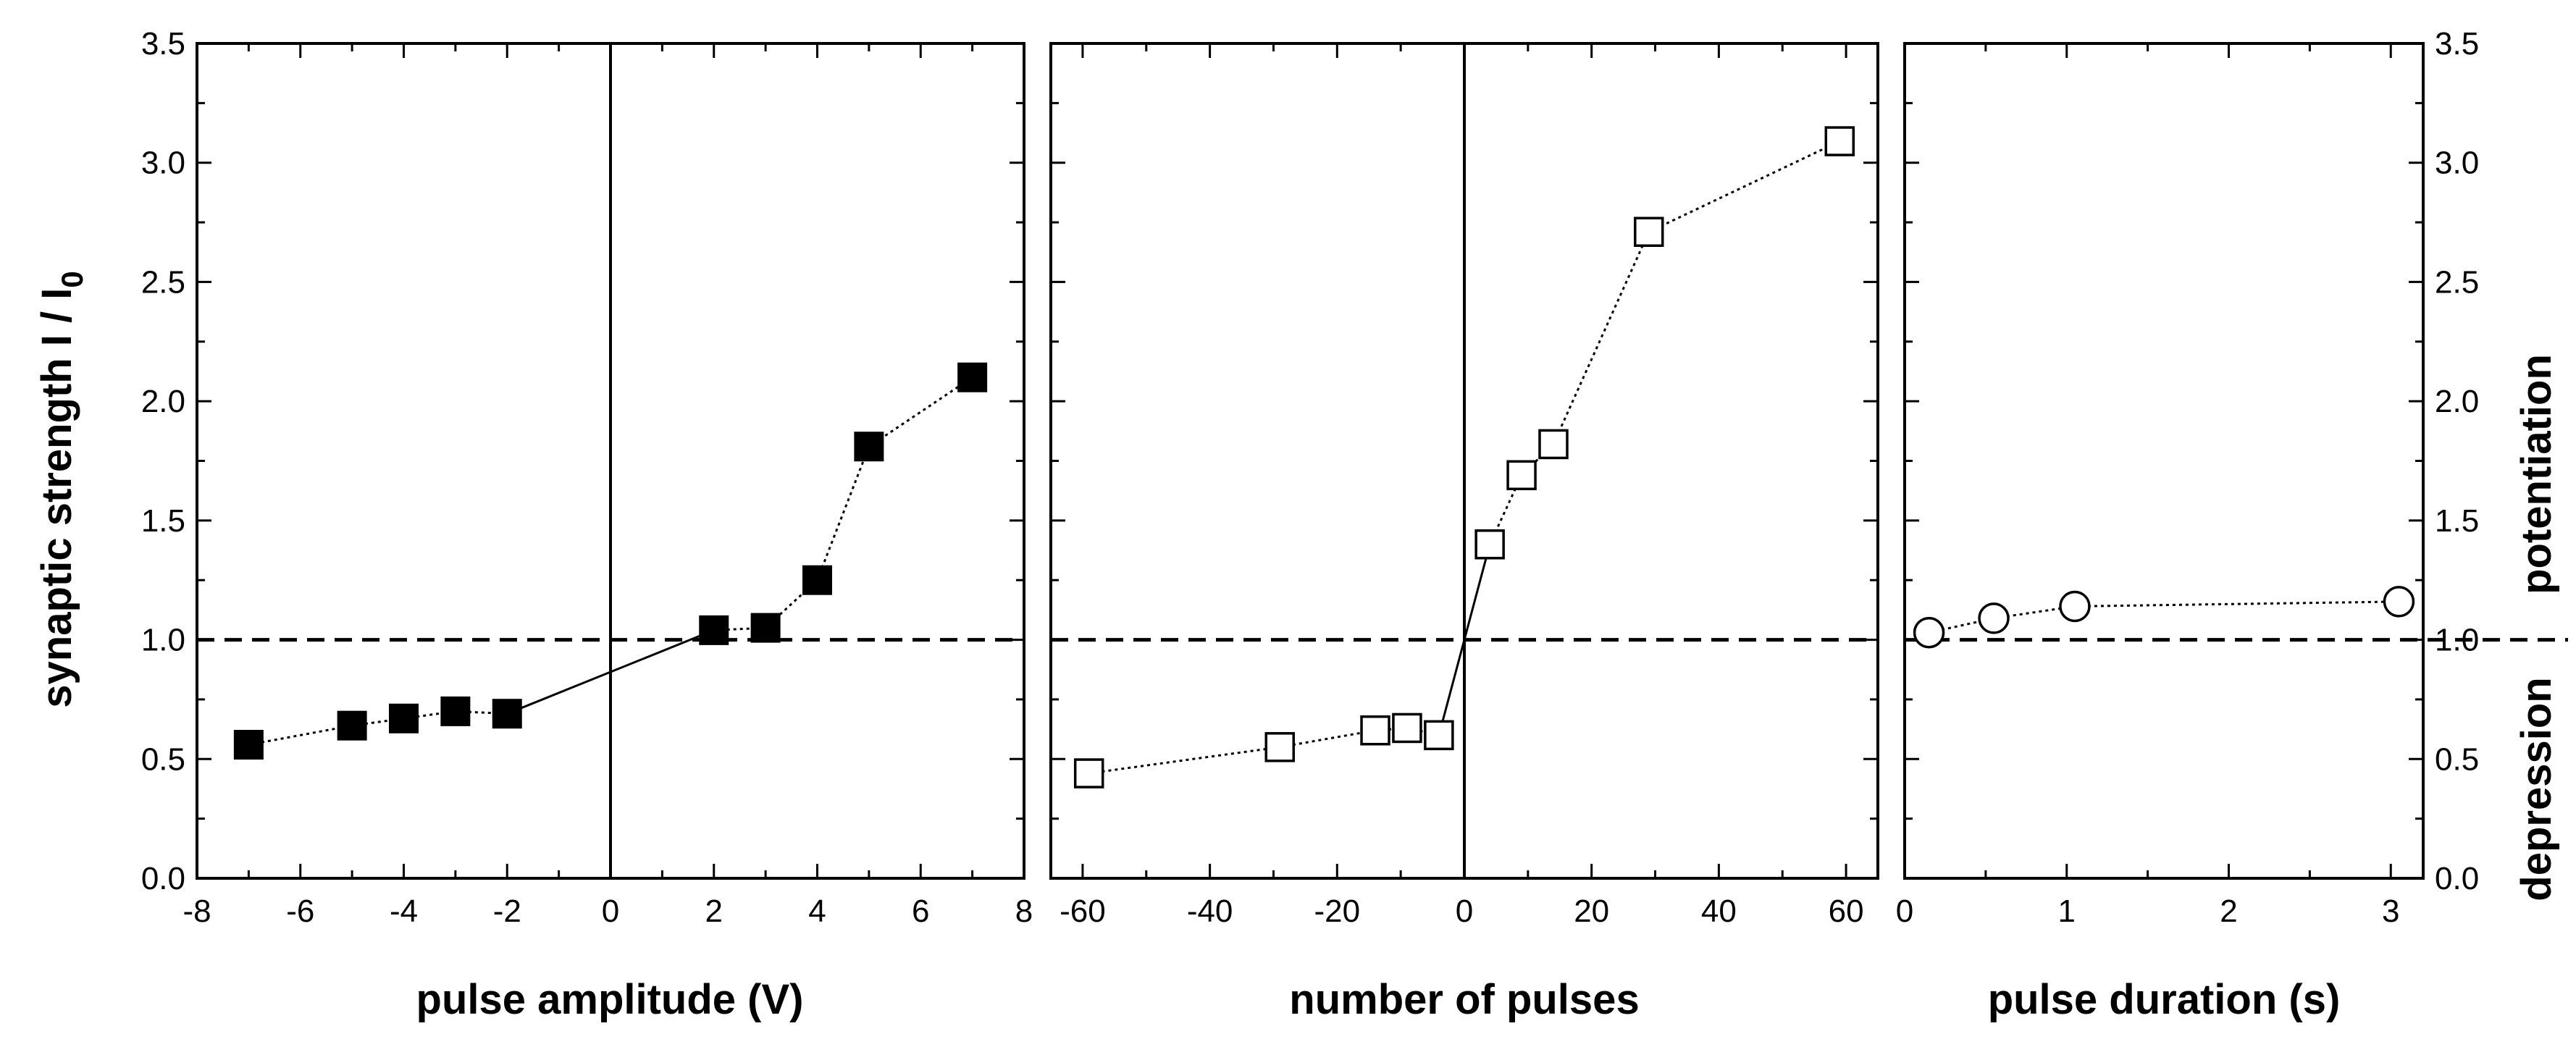 This screenshot has height=1047, width=2576. What do you see at coordinates (2457, 401) in the screenshot?
I see `y-tick-label-right: 2.0` at bounding box center [2457, 401].